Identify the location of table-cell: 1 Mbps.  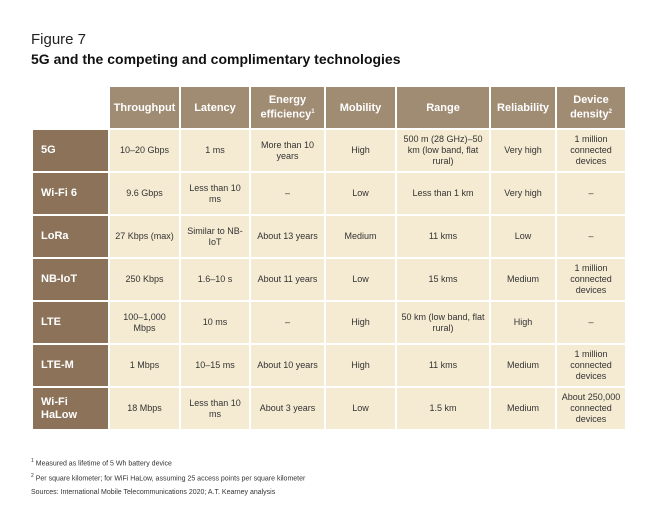
(144, 366).